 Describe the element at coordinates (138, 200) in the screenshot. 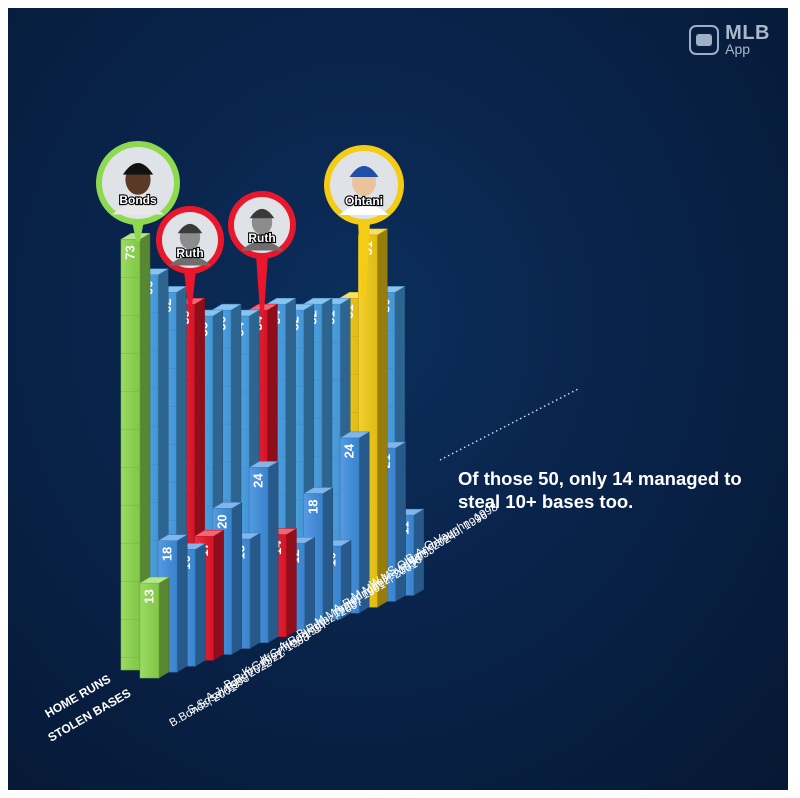

I see `badge-name: Bonds` at that location.